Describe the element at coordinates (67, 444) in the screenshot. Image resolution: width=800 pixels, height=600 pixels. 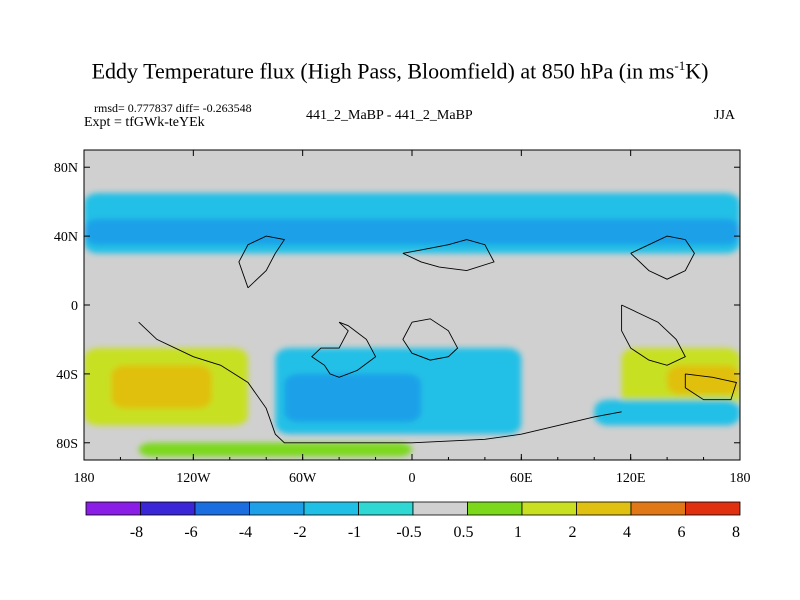
I see `y-tick-label: 80S` at that location.